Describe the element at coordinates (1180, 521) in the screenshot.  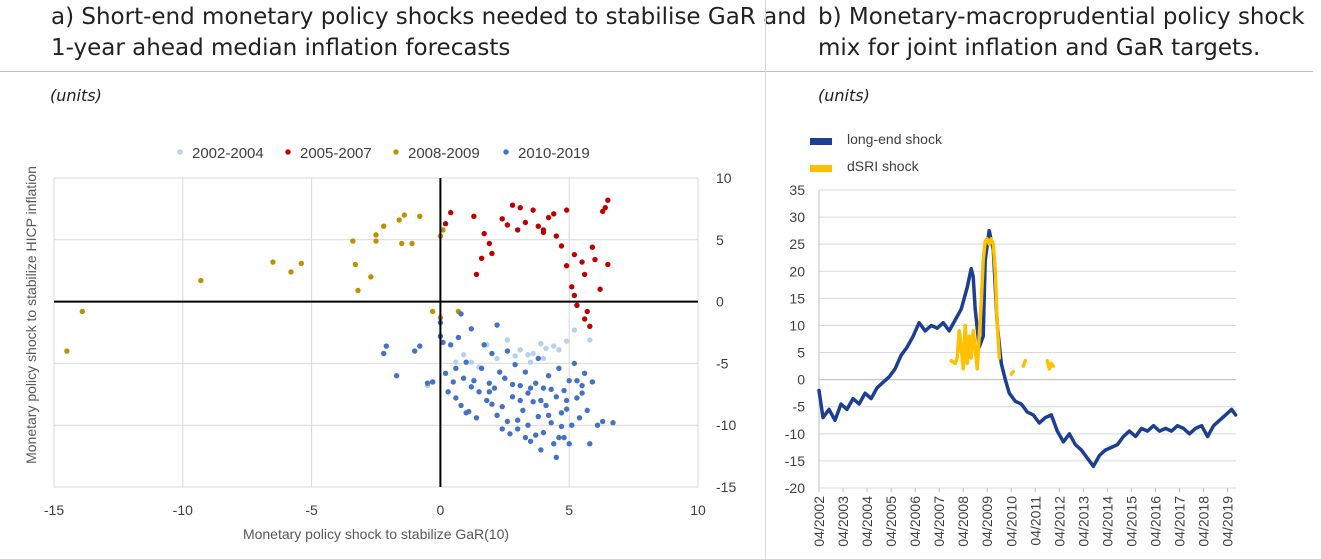
I see `x-tick-label: 04/2017` at that location.